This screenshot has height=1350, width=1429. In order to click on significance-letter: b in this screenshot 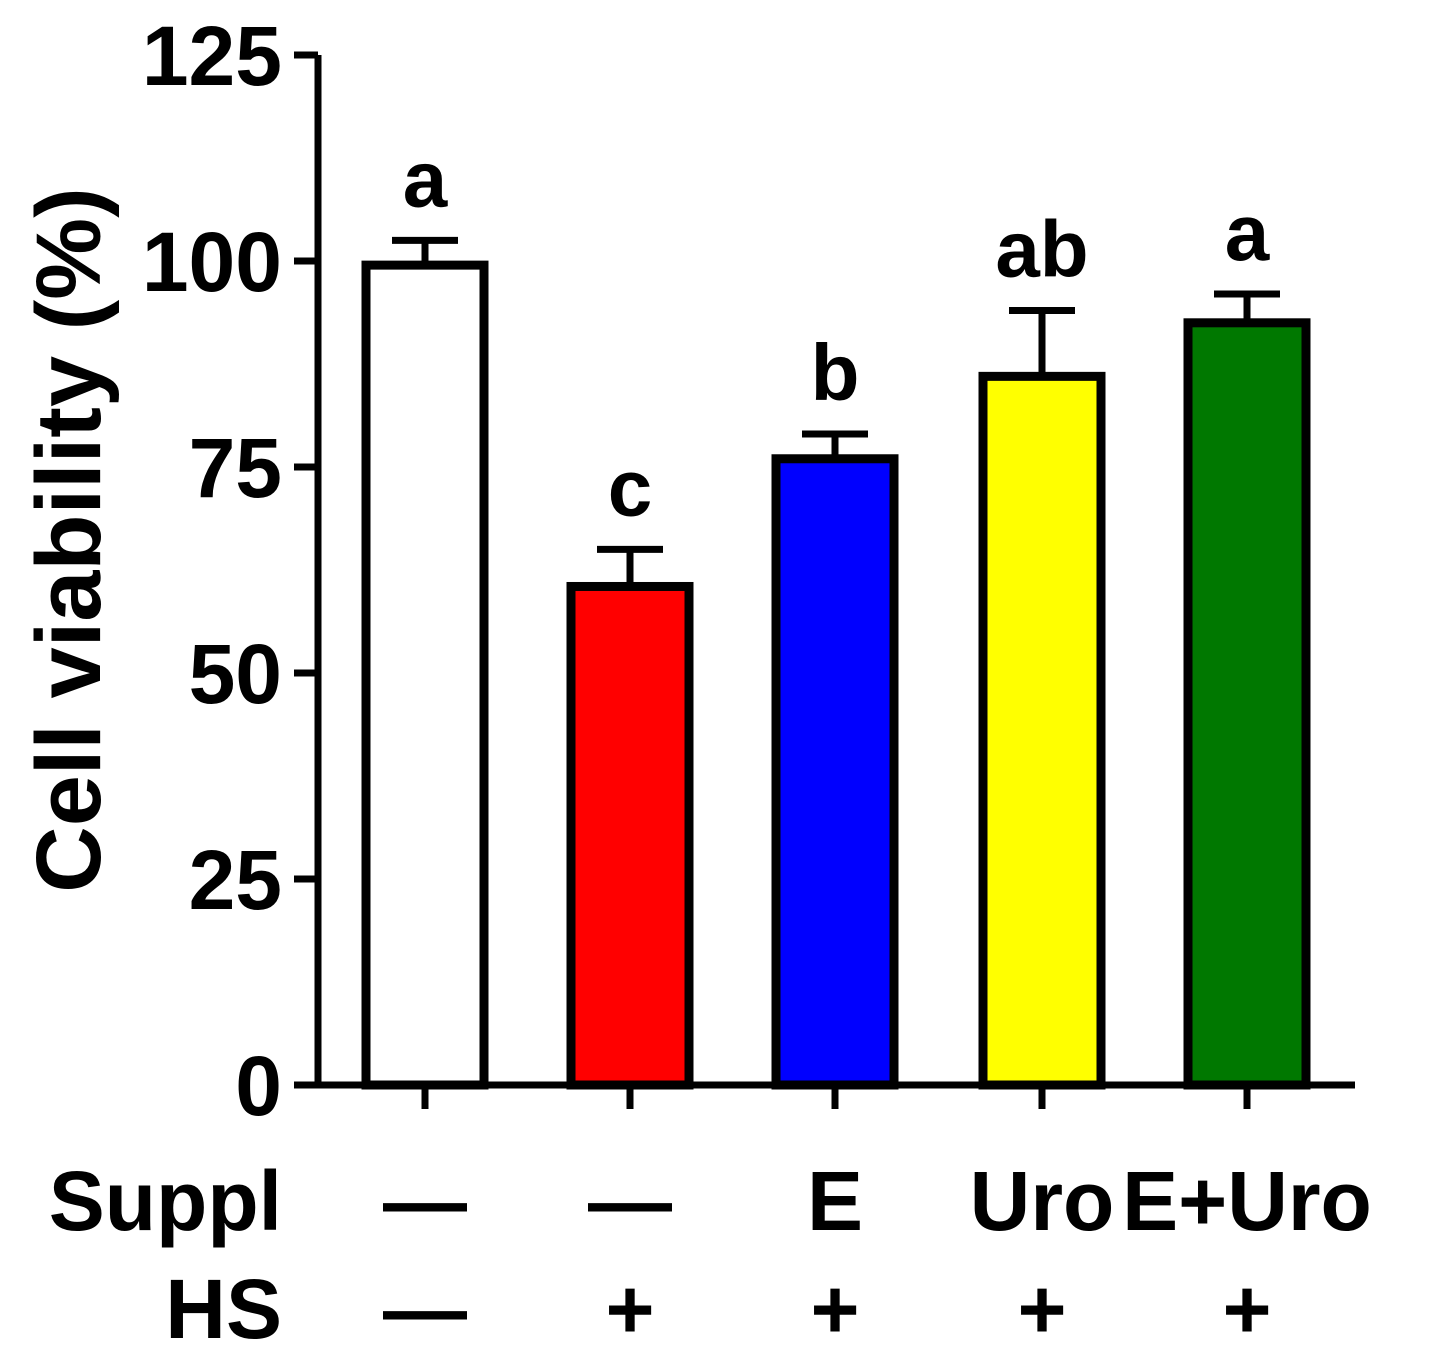, I will do `click(835, 372)`.